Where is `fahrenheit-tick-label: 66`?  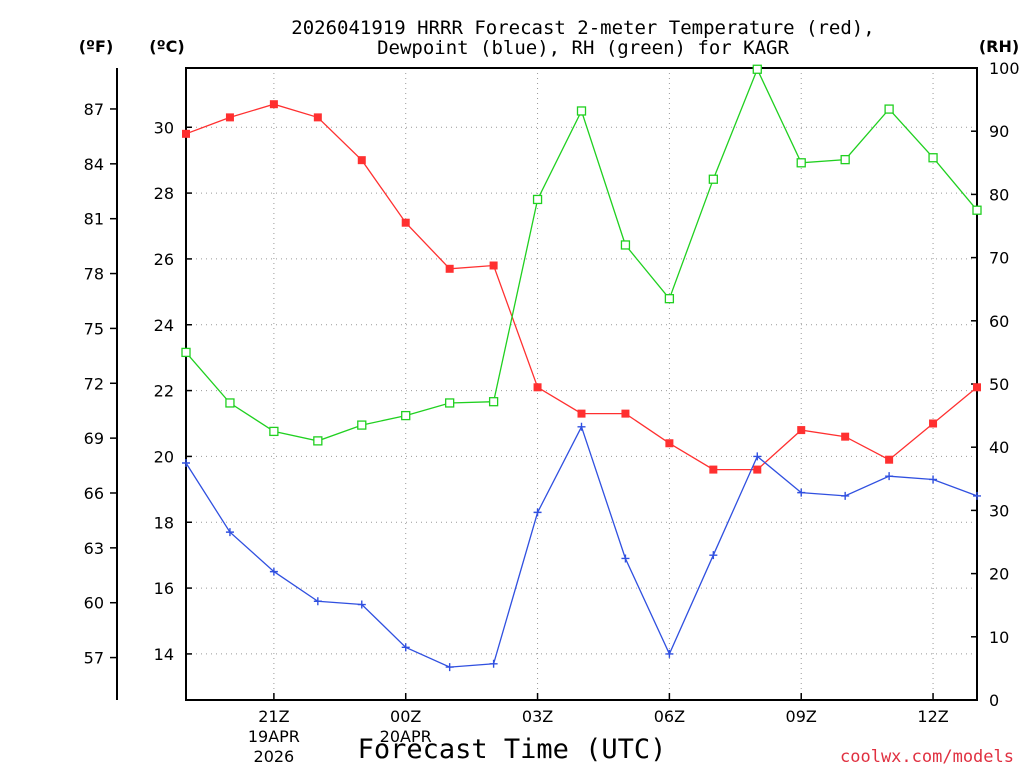 fahrenheit-tick-label: 66 is located at coordinates (94, 493).